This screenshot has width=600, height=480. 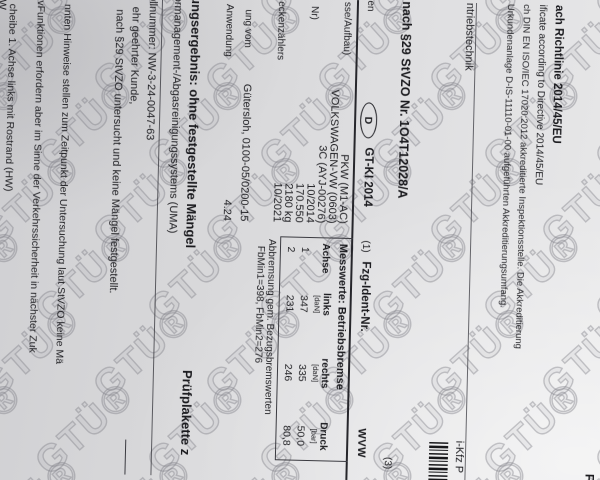 What do you see at coordinates (288, 372) in the screenshot?
I see `table-row2-rechts: 246` at bounding box center [288, 372].